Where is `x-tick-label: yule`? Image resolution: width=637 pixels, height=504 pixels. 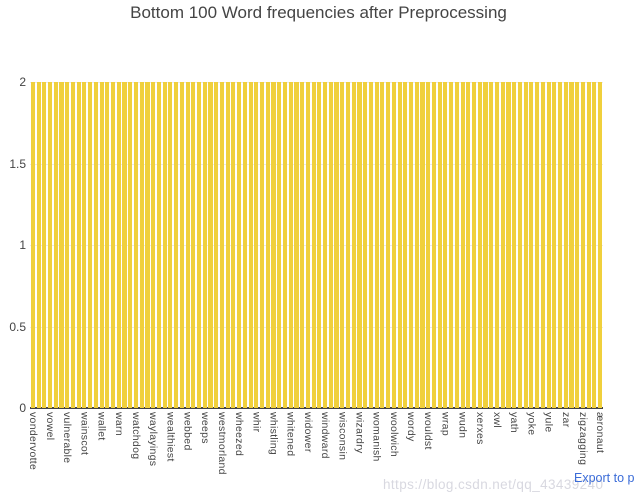
x-tick-label: yule is located at coordinates (548, 422).